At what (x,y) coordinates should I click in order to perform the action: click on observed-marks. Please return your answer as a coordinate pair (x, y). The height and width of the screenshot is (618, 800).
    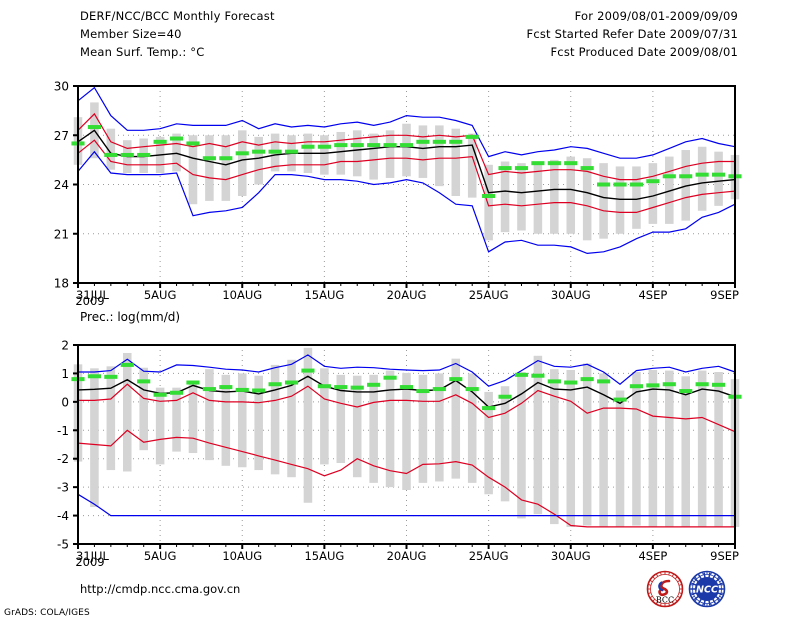
    Looking at the image, I should click on (406, 386).